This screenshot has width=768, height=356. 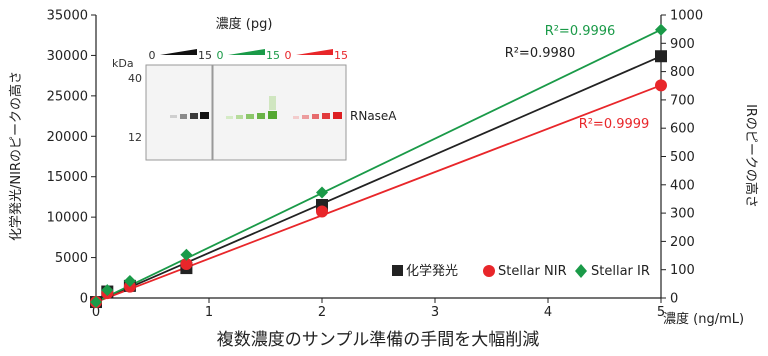 I want to click on ramp-green-start: 0, so click(x=220, y=55).